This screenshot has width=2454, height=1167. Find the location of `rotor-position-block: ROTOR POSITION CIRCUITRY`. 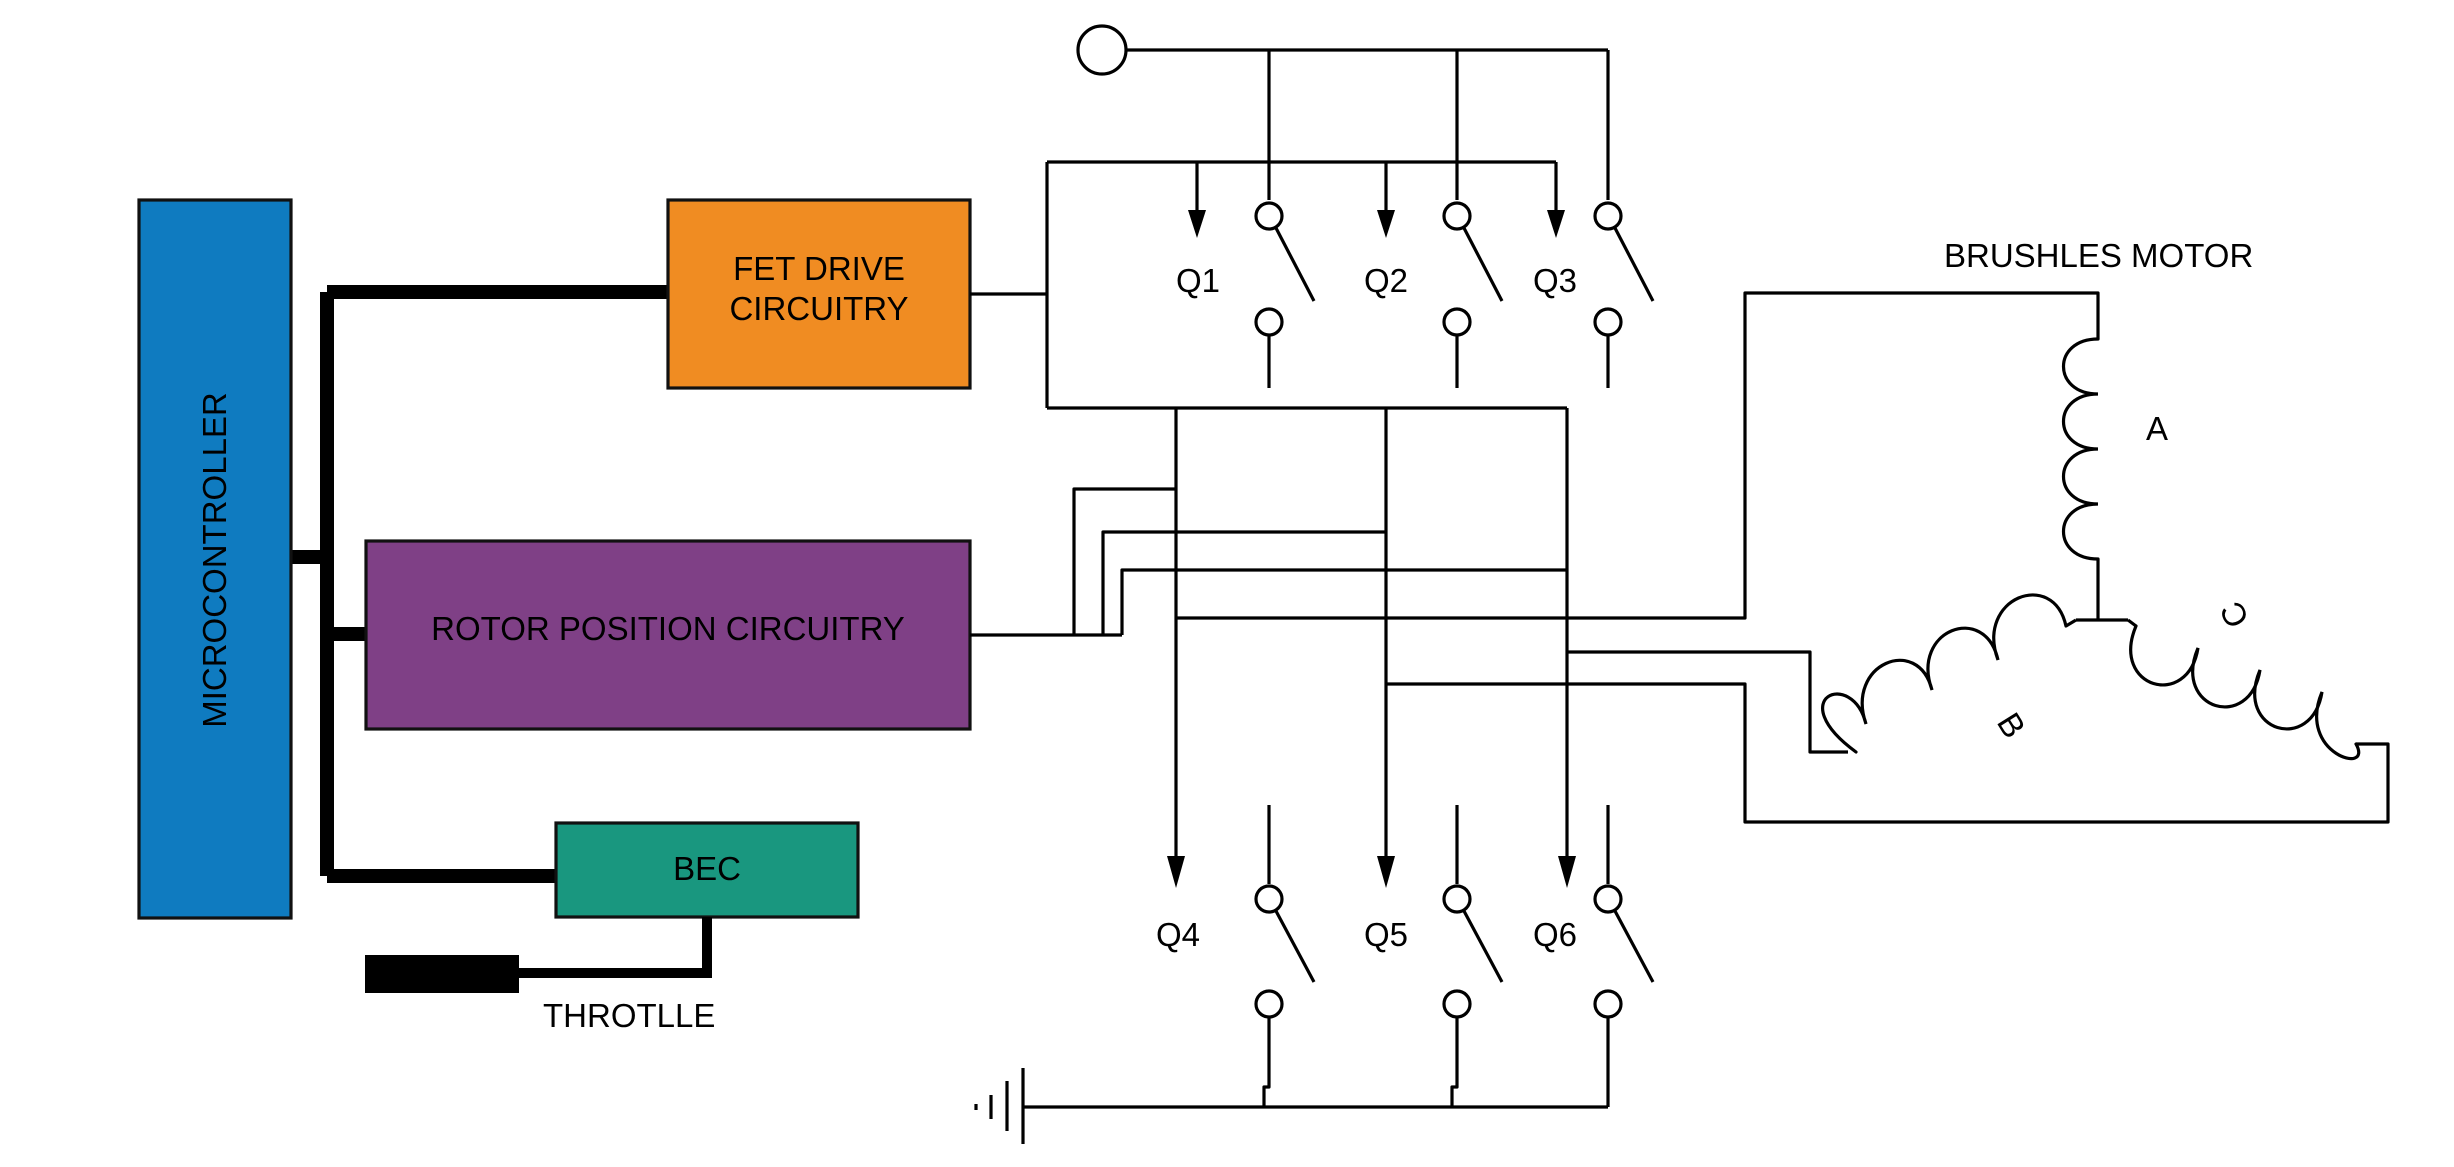

rotor-position-block: ROTOR POSITION CIRCUITRY is located at coordinates (668, 635).